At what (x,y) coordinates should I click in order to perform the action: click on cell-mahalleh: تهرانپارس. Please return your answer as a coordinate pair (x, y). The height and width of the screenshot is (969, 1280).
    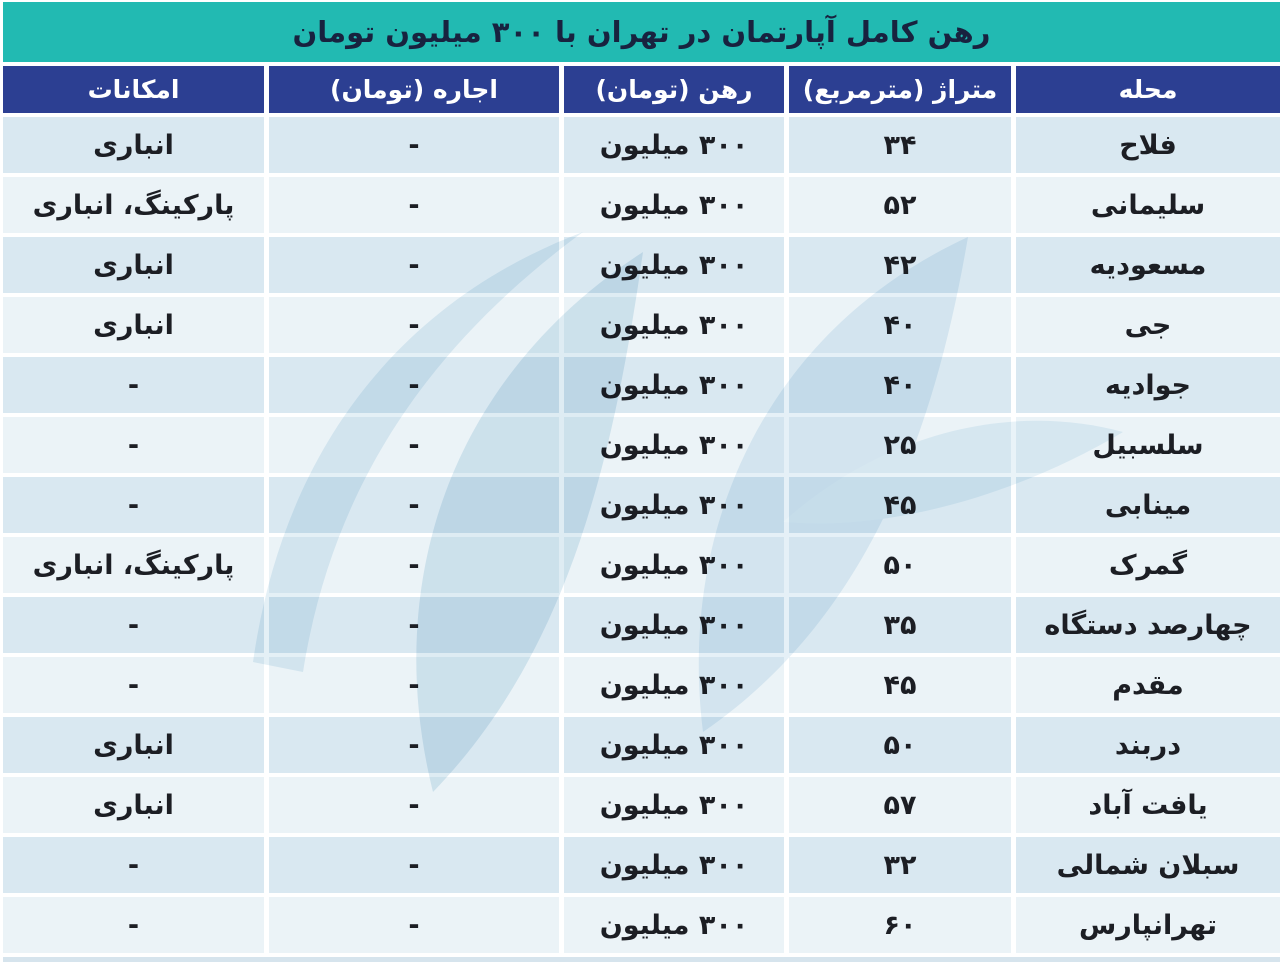
    Looking at the image, I should click on (1148, 925).